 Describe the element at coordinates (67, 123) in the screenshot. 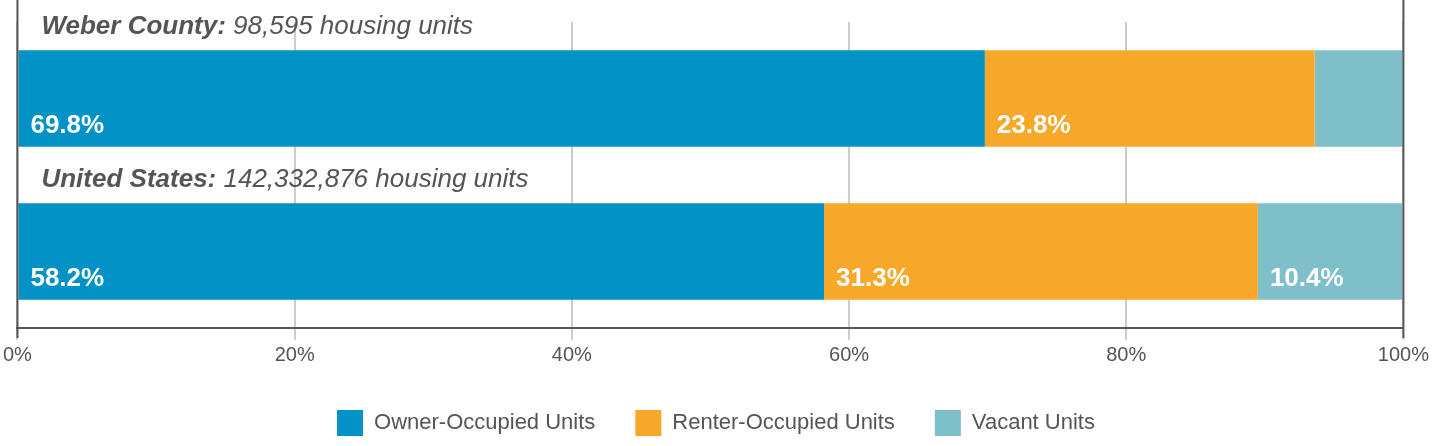

I see `data-label: 69.8%` at that location.